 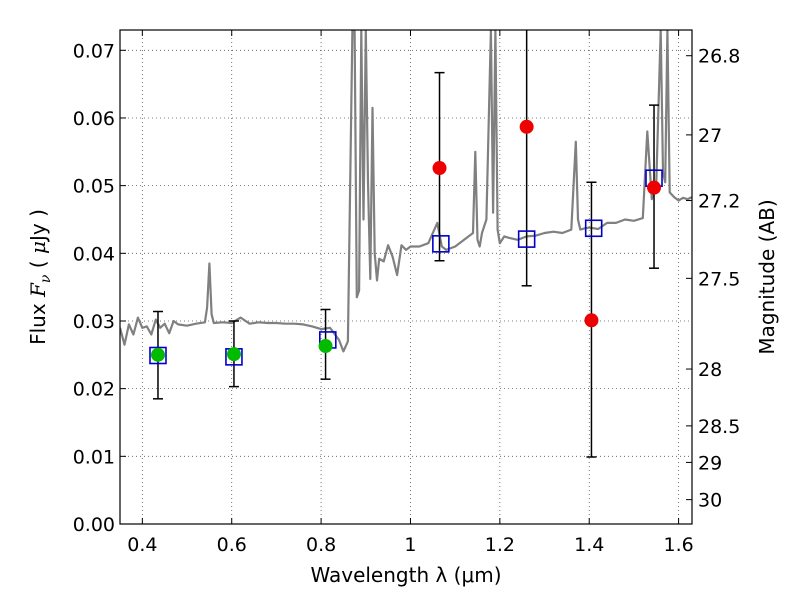 I want to click on y-tick-label: 0.03, so click(x=94, y=322).